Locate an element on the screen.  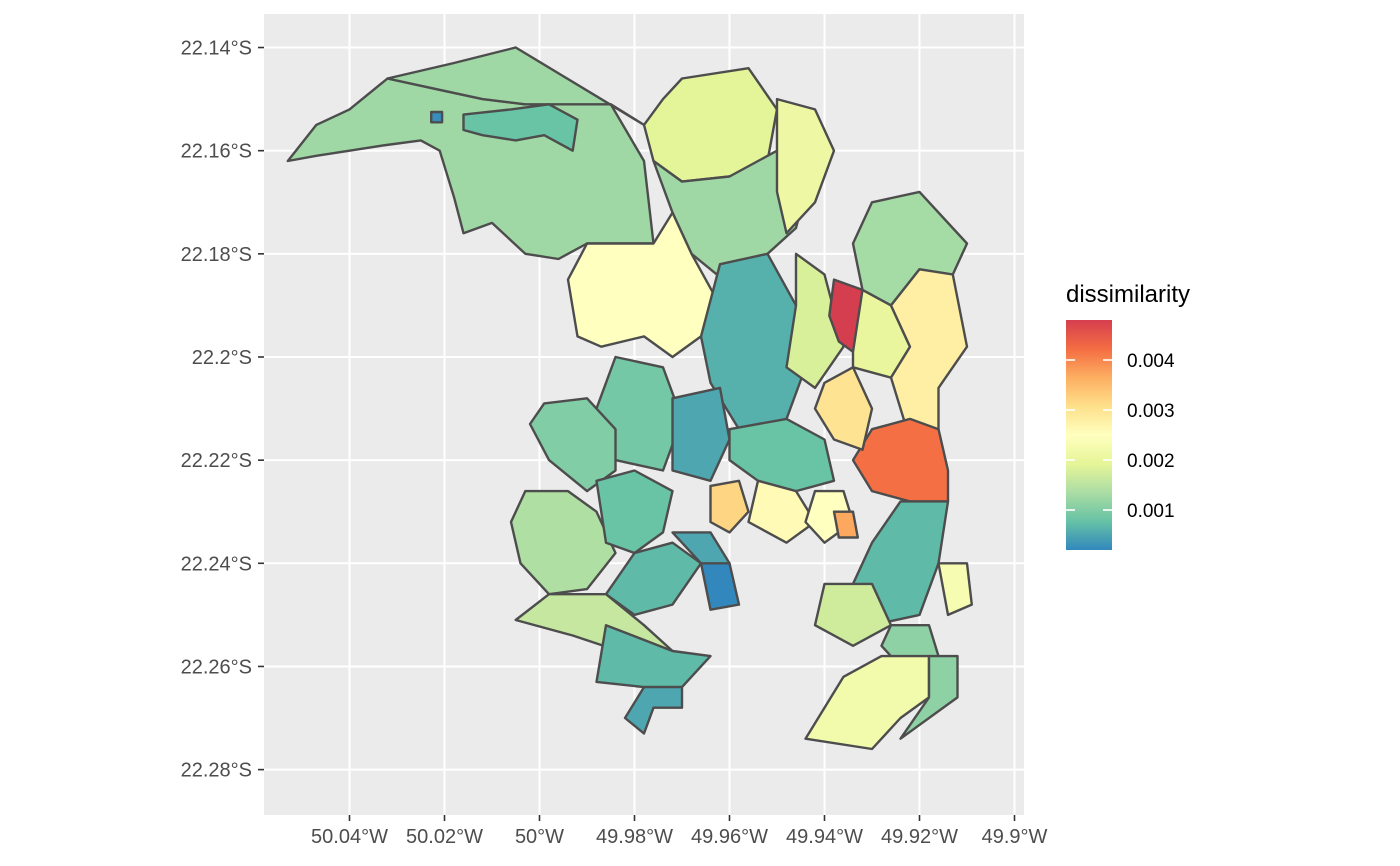
legend-tick-label: 0.001 is located at coordinates (1151, 511).